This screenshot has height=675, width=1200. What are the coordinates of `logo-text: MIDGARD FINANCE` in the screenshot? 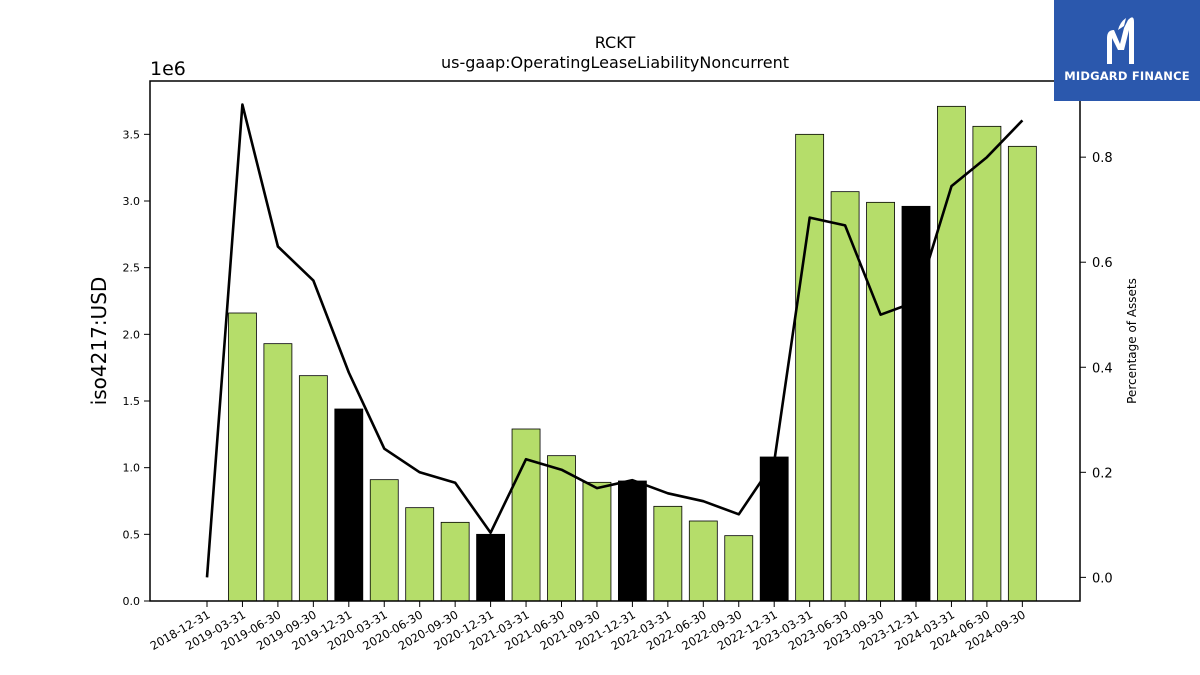 It's located at (1127, 76).